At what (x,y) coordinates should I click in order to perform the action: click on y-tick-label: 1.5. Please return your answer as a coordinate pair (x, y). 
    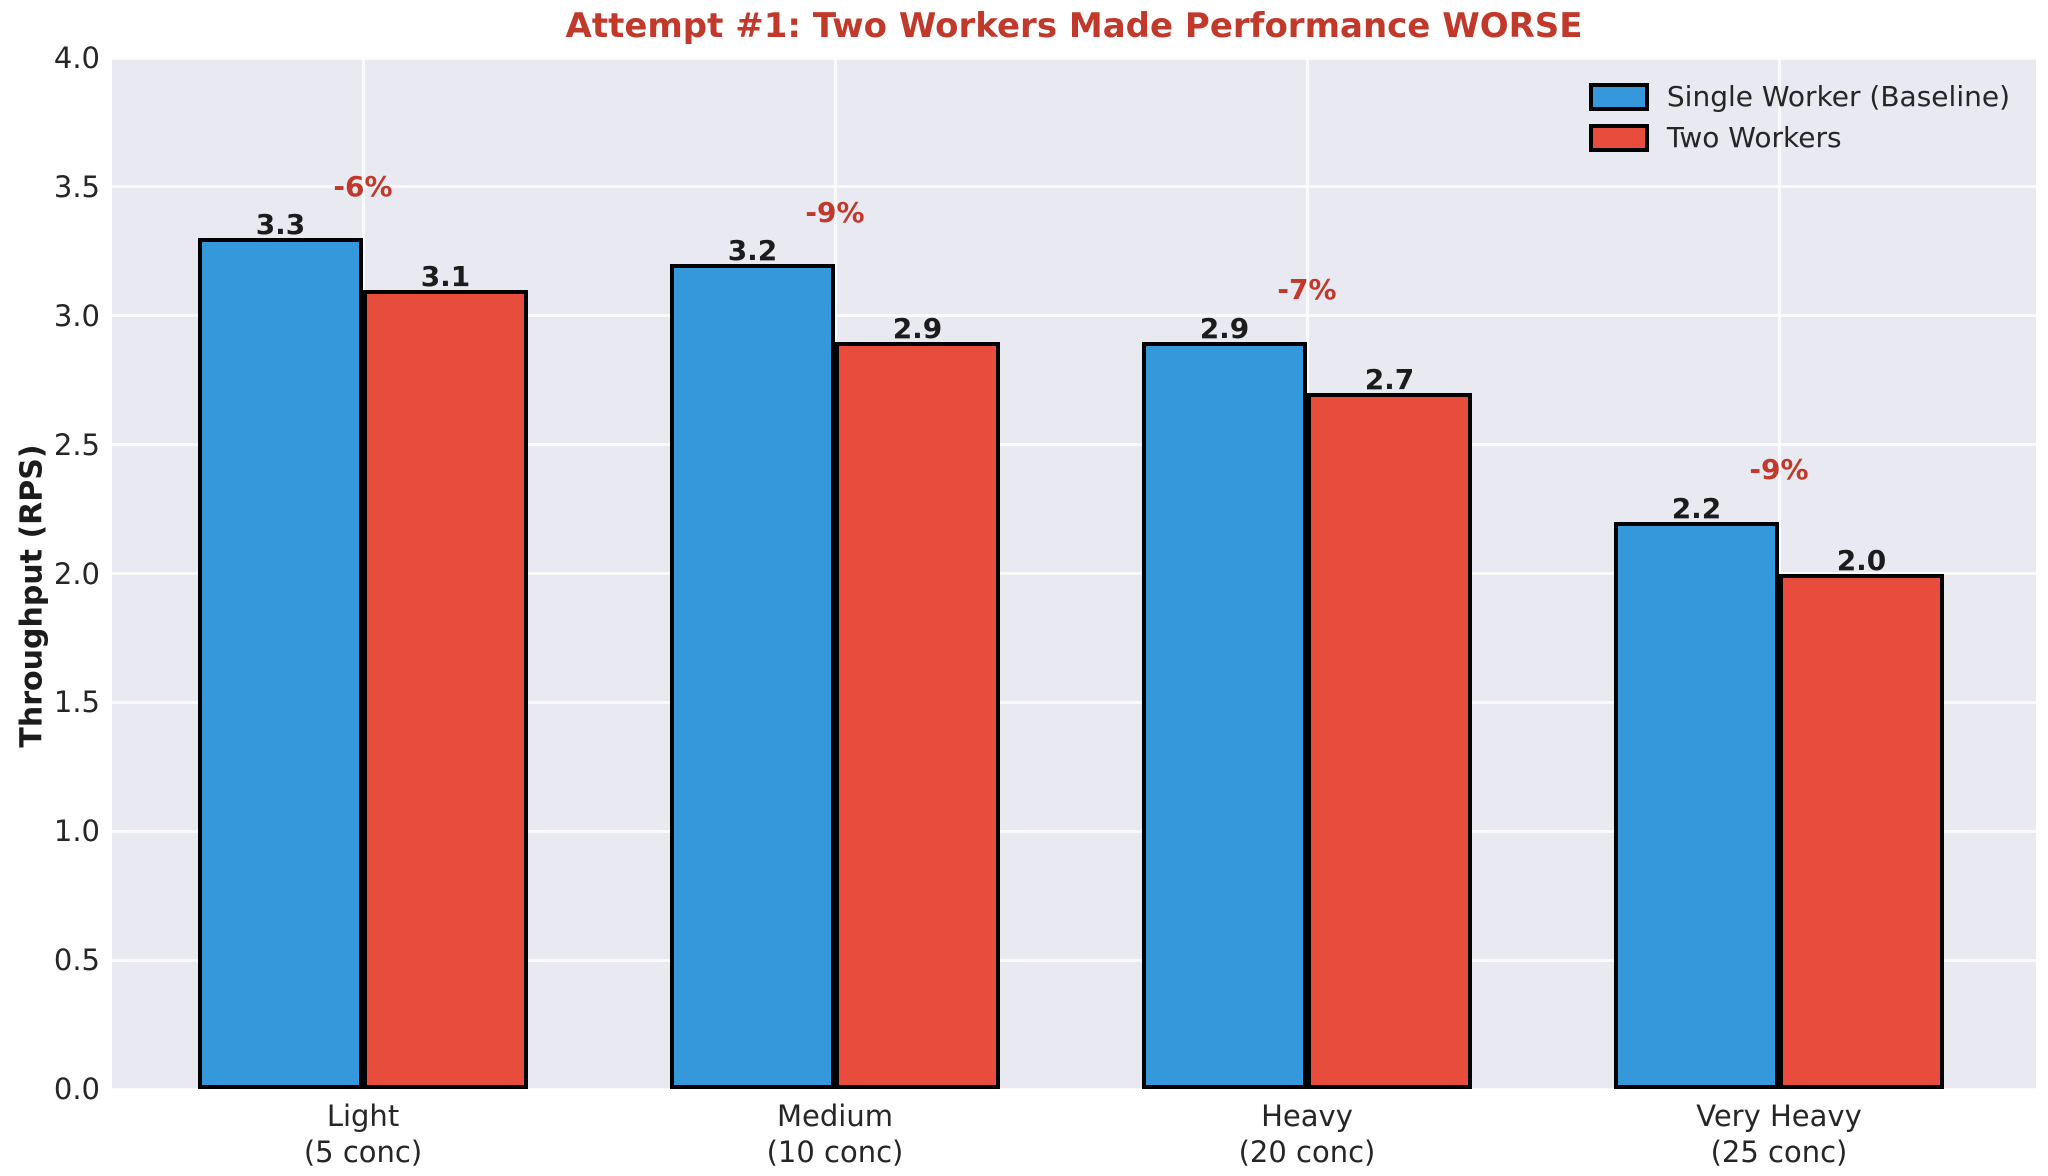
    Looking at the image, I should click on (76, 702).